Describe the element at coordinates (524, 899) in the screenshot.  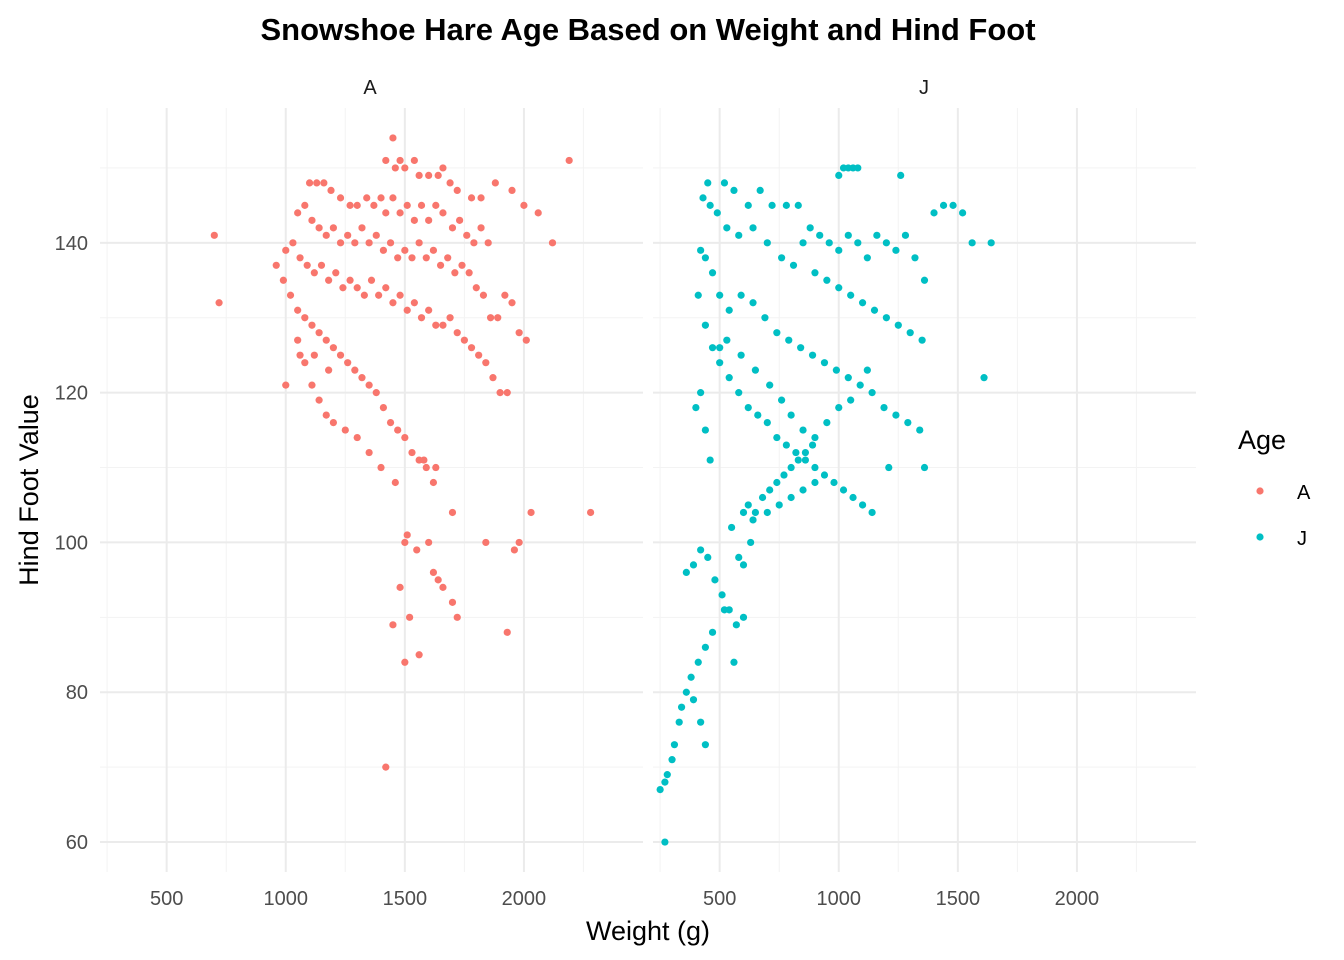
I see `x-tick-label: 2000` at that location.